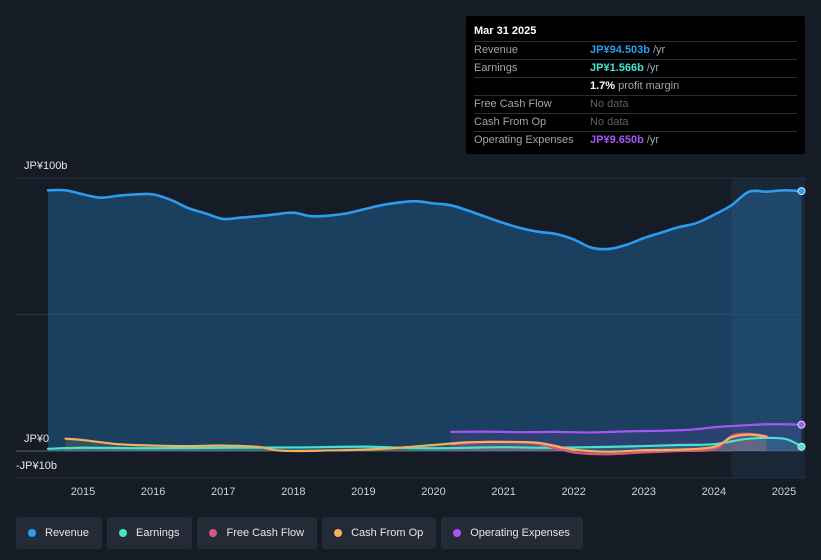 This screenshot has height=560, width=821. What do you see at coordinates (158, 533) in the screenshot?
I see `legend-label: Earnings` at bounding box center [158, 533].